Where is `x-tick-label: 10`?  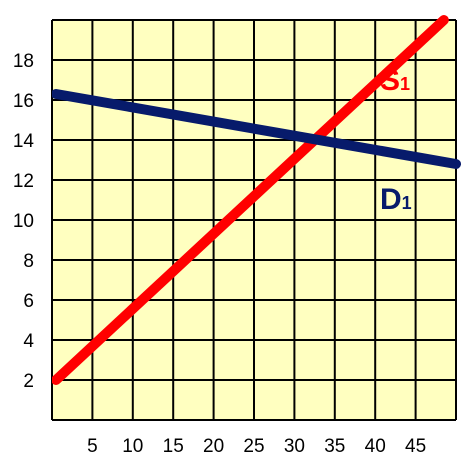
x-tick-label: 10 is located at coordinates (132, 446).